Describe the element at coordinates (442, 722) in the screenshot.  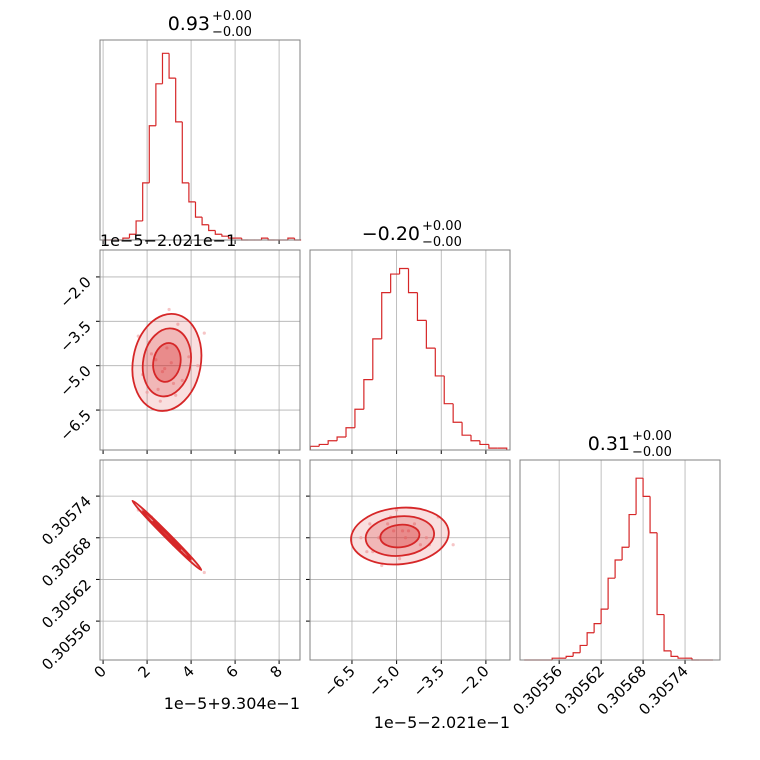
I see `x-offset-label: 1e−5−2.021e−1` at that location.